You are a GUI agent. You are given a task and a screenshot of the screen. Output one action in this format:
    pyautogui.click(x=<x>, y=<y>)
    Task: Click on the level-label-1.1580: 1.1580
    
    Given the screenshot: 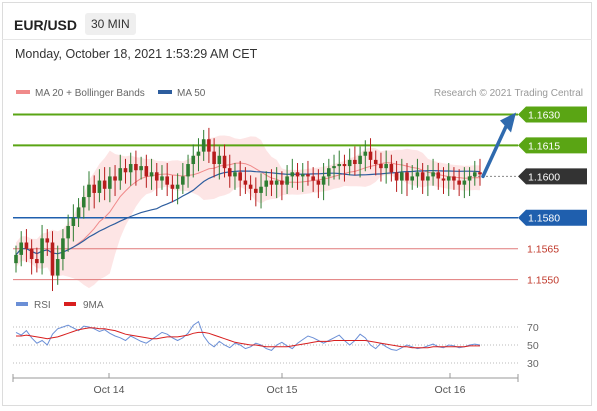 What is the action you would take?
    pyautogui.click(x=544, y=219)
    